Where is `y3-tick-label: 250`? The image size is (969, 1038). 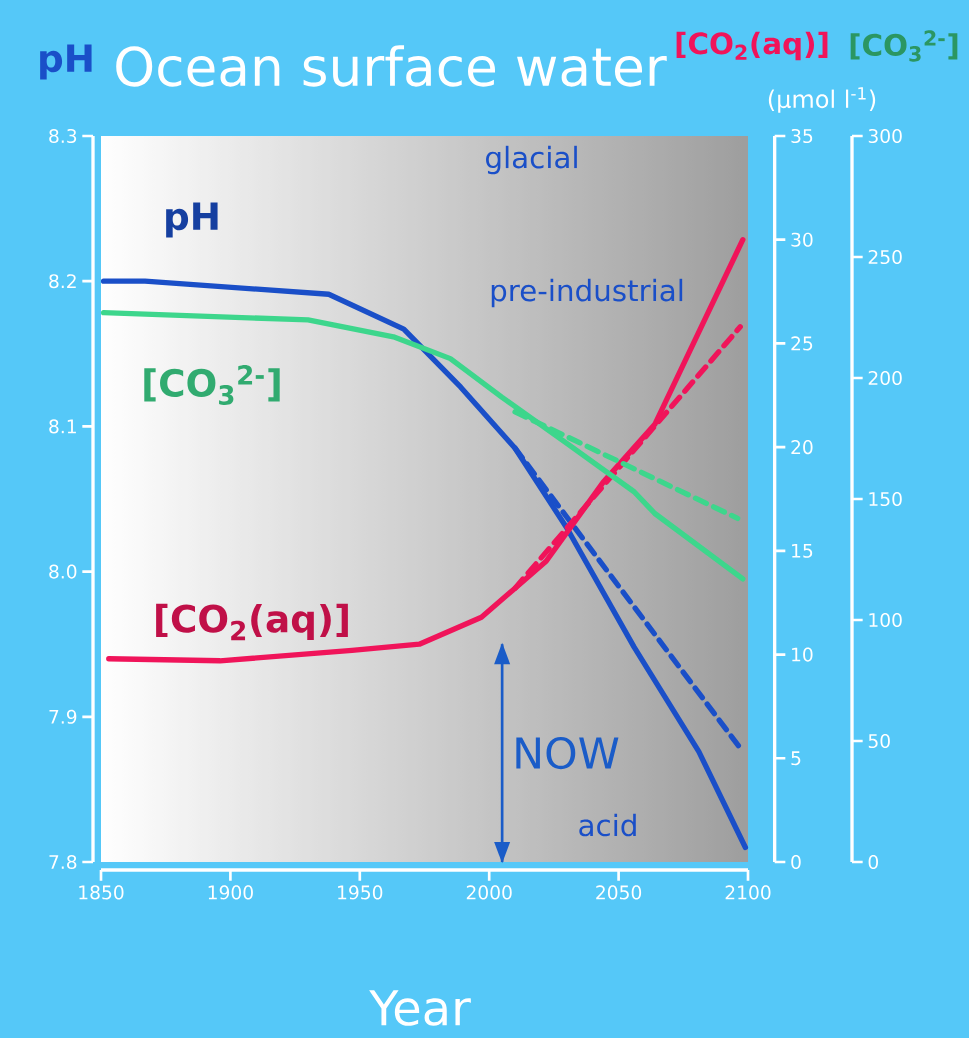
y3-tick-label: 250 is located at coordinates (885, 257).